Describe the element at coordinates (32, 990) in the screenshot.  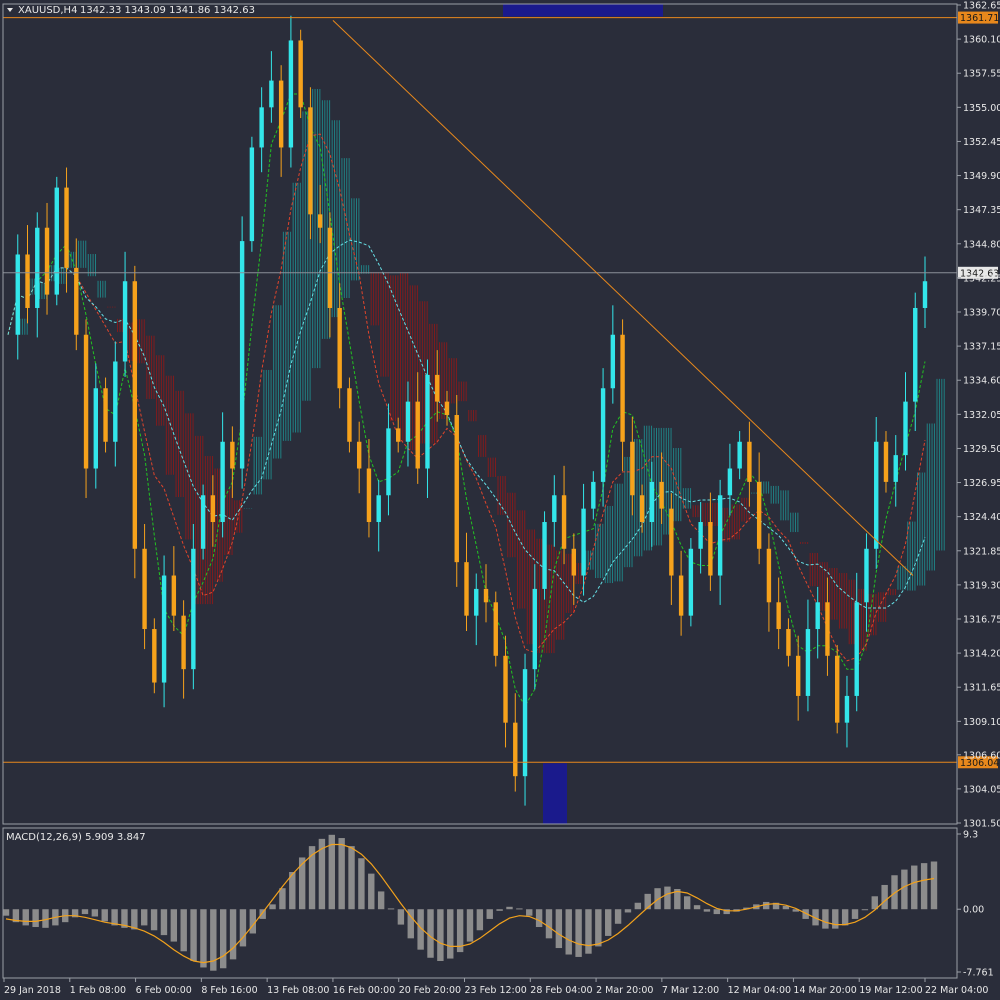
I see `time-tick-label: 29 Jan 2018` at that location.